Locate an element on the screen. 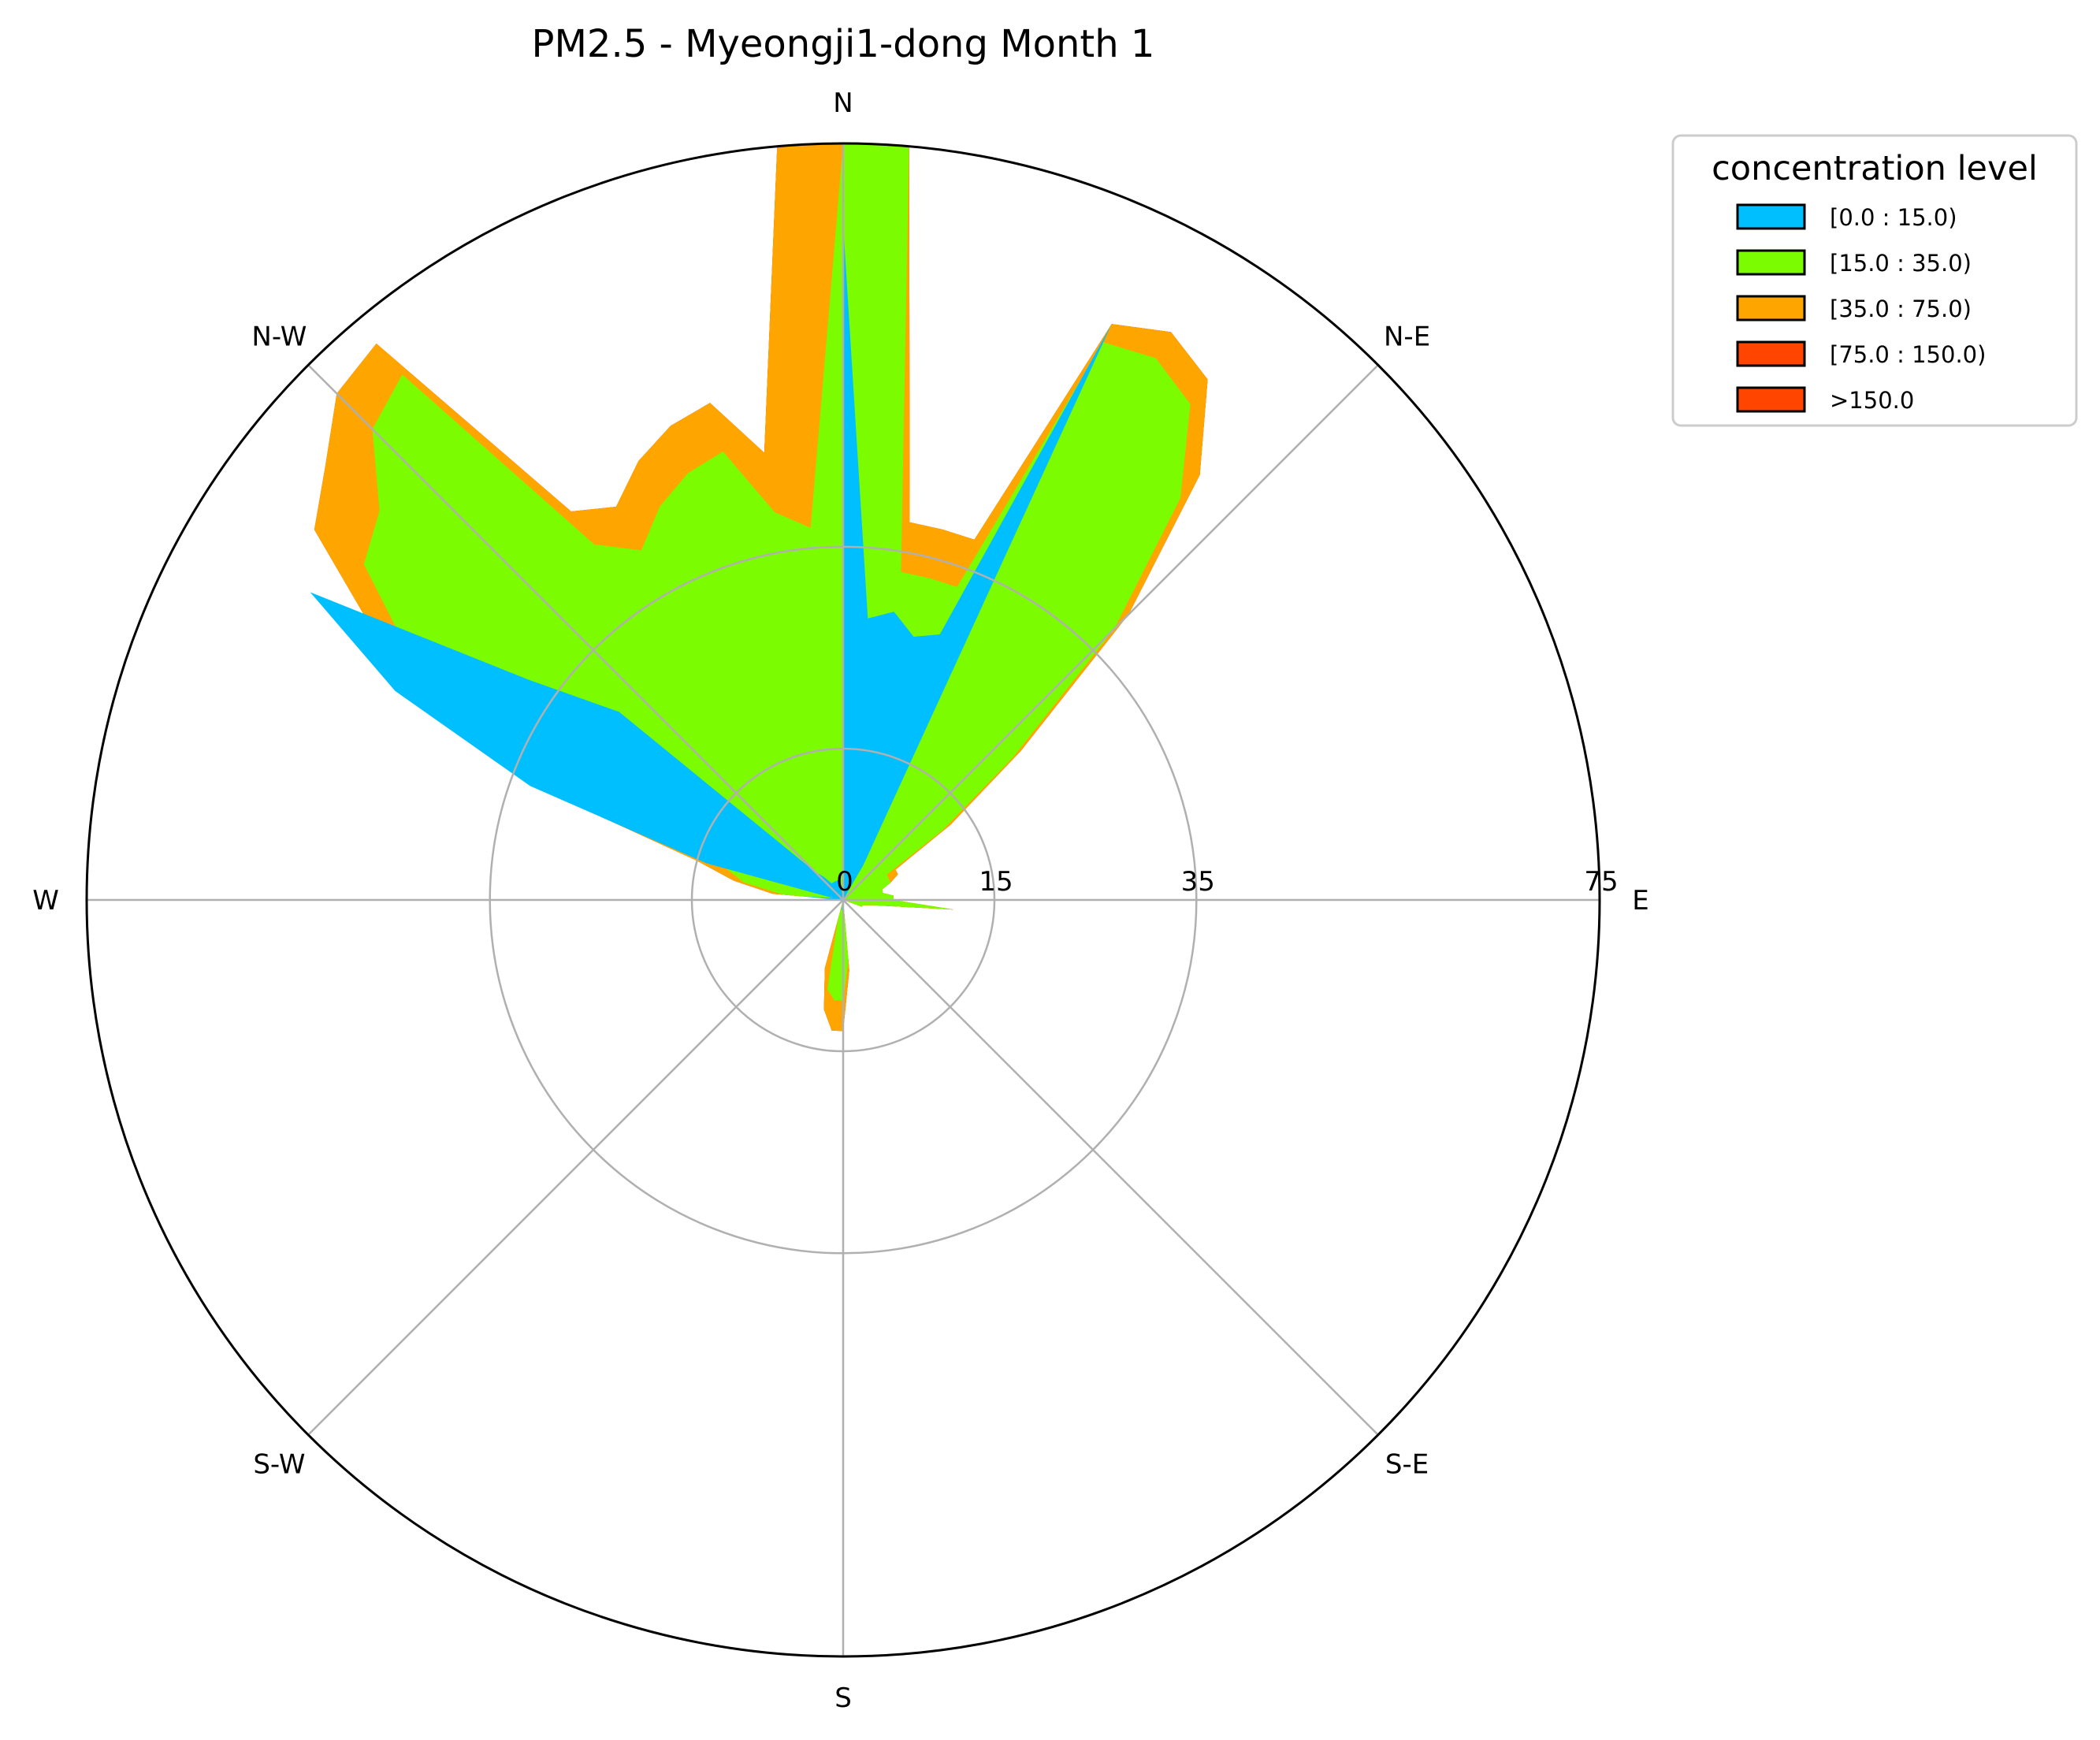 The image size is (2100, 1740). direction-label-n: N is located at coordinates (843, 103).